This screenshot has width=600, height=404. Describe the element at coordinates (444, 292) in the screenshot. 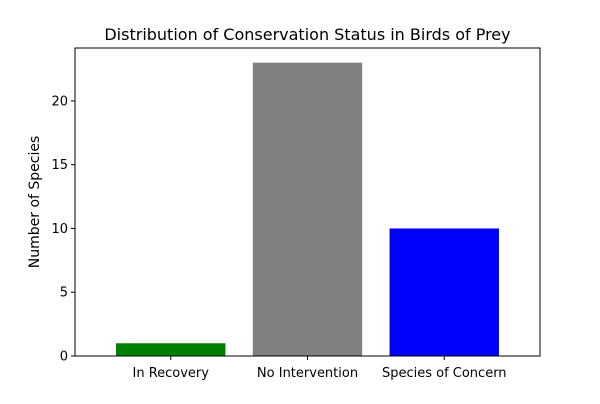

I see `bar-species-of-concern` at that location.